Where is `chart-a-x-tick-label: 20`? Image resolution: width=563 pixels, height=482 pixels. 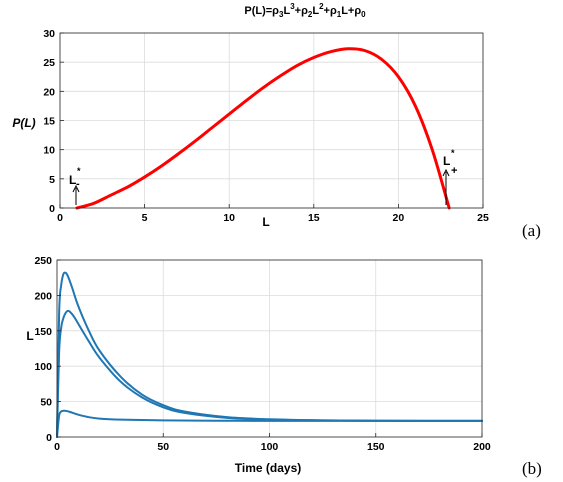 chart-a-x-tick-label: 20 is located at coordinates (399, 218).